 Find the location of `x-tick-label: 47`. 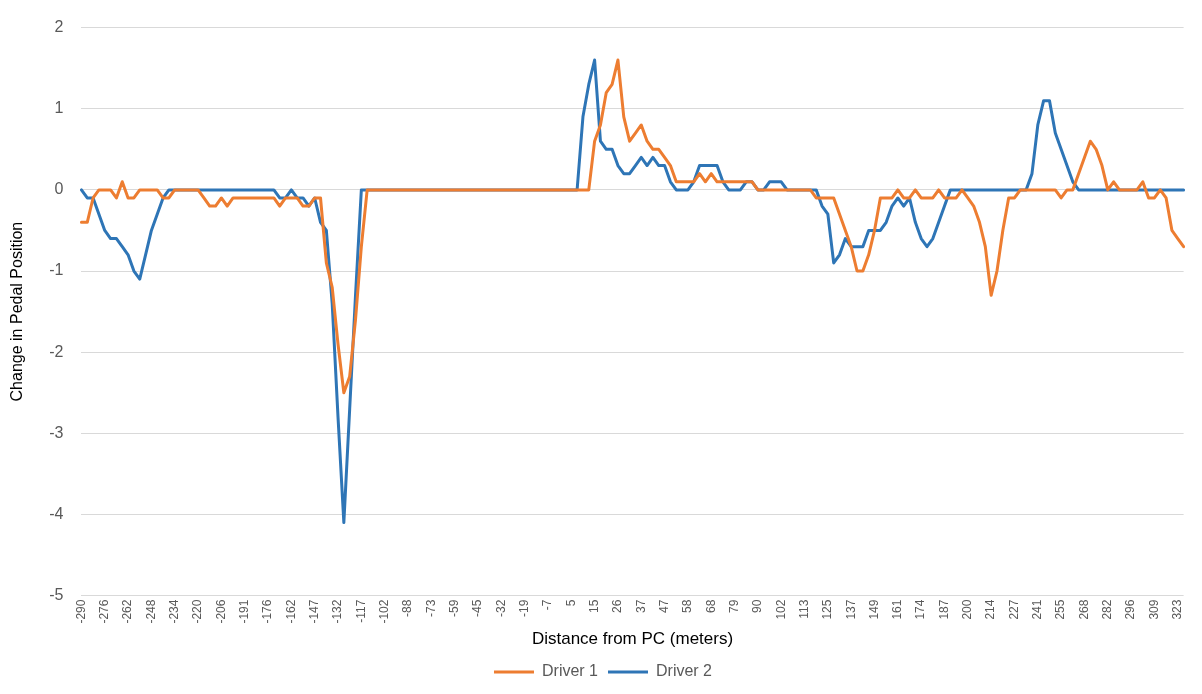

x-tick-label: 47 is located at coordinates (663, 606).